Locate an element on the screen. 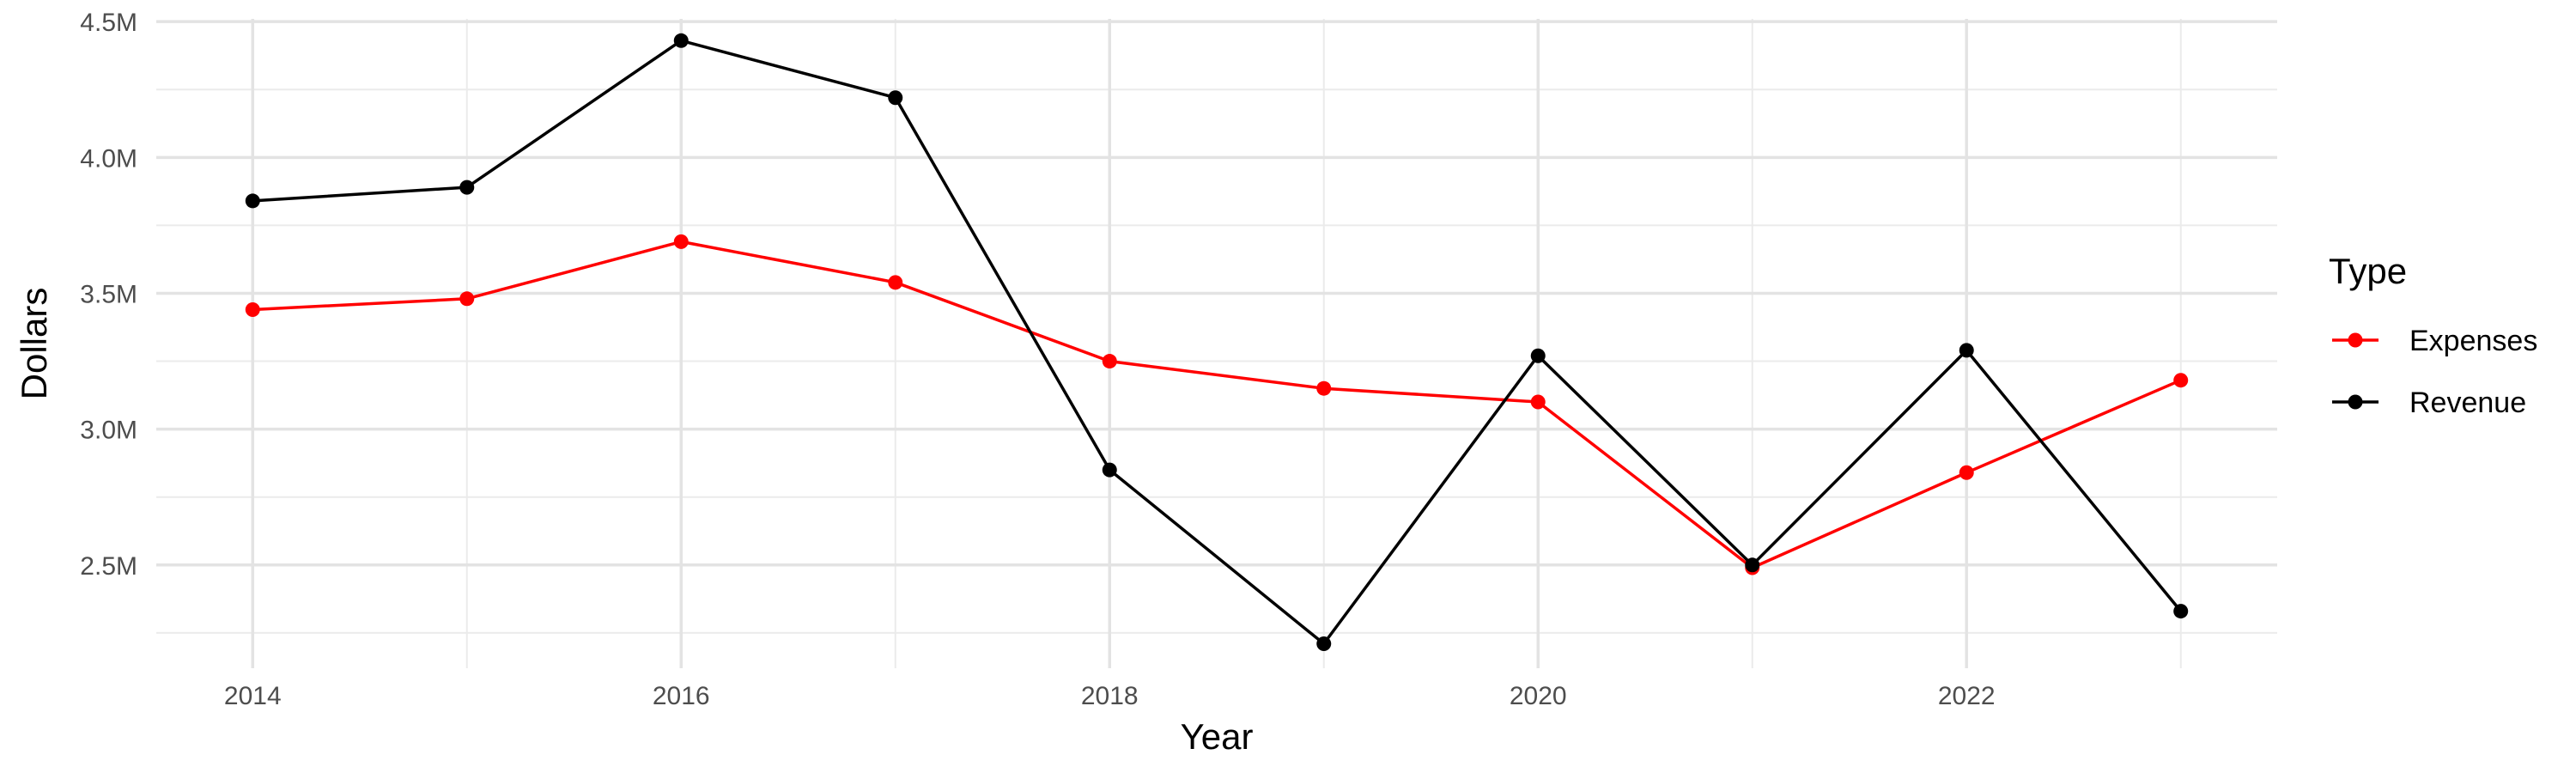  y-tick-label: 3.5M is located at coordinates (109, 294).